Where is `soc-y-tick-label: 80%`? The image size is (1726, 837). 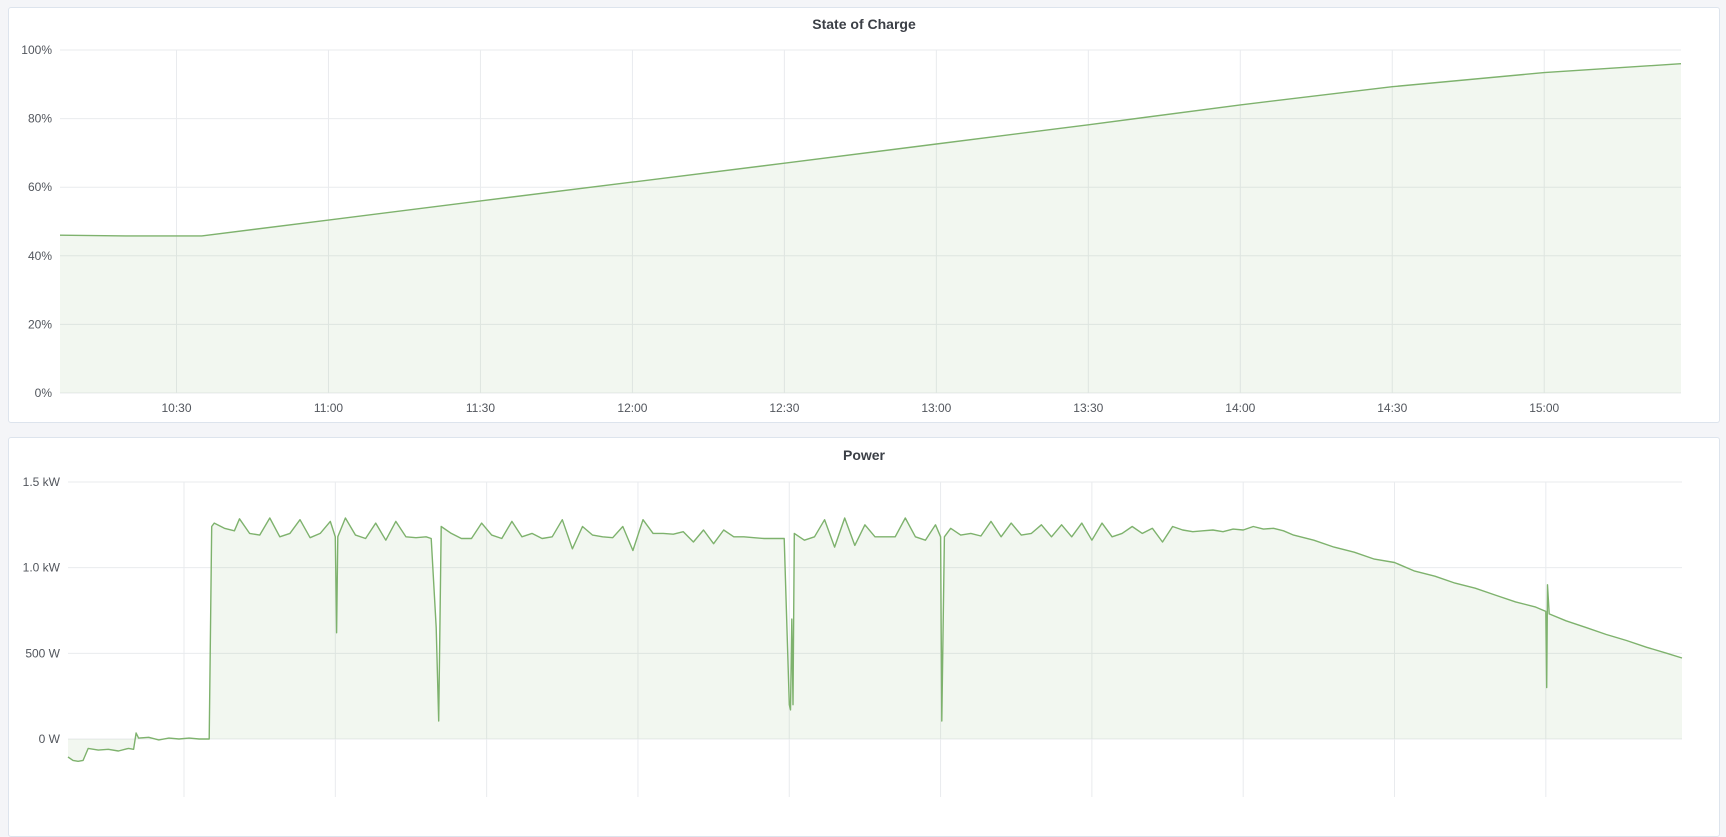
soc-y-tick-label: 80% is located at coordinates (40, 119).